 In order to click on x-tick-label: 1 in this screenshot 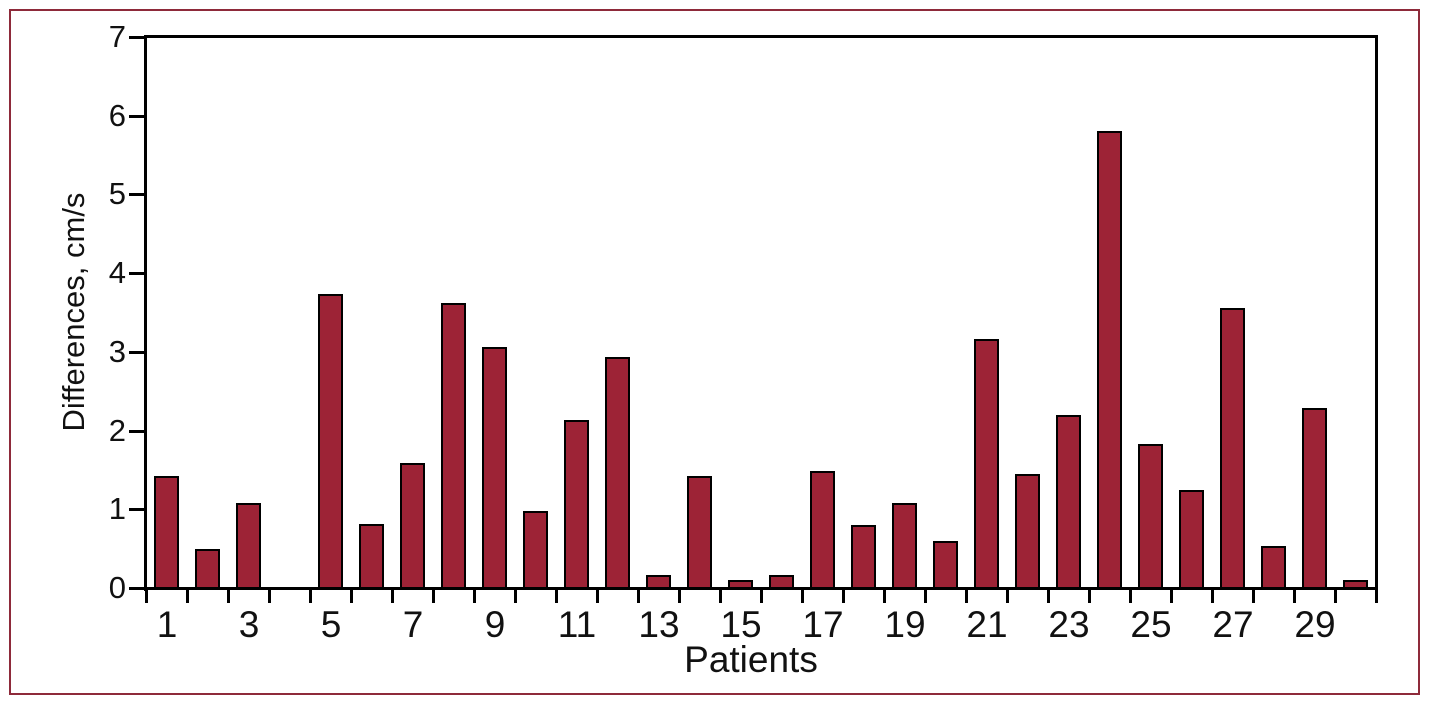, I will do `click(167, 624)`.